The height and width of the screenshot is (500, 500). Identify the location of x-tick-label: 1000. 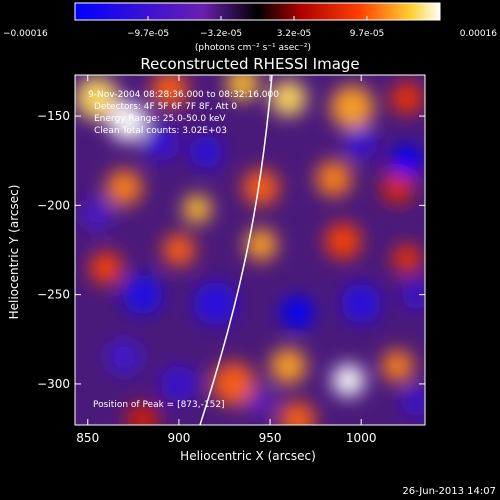
(361, 438).